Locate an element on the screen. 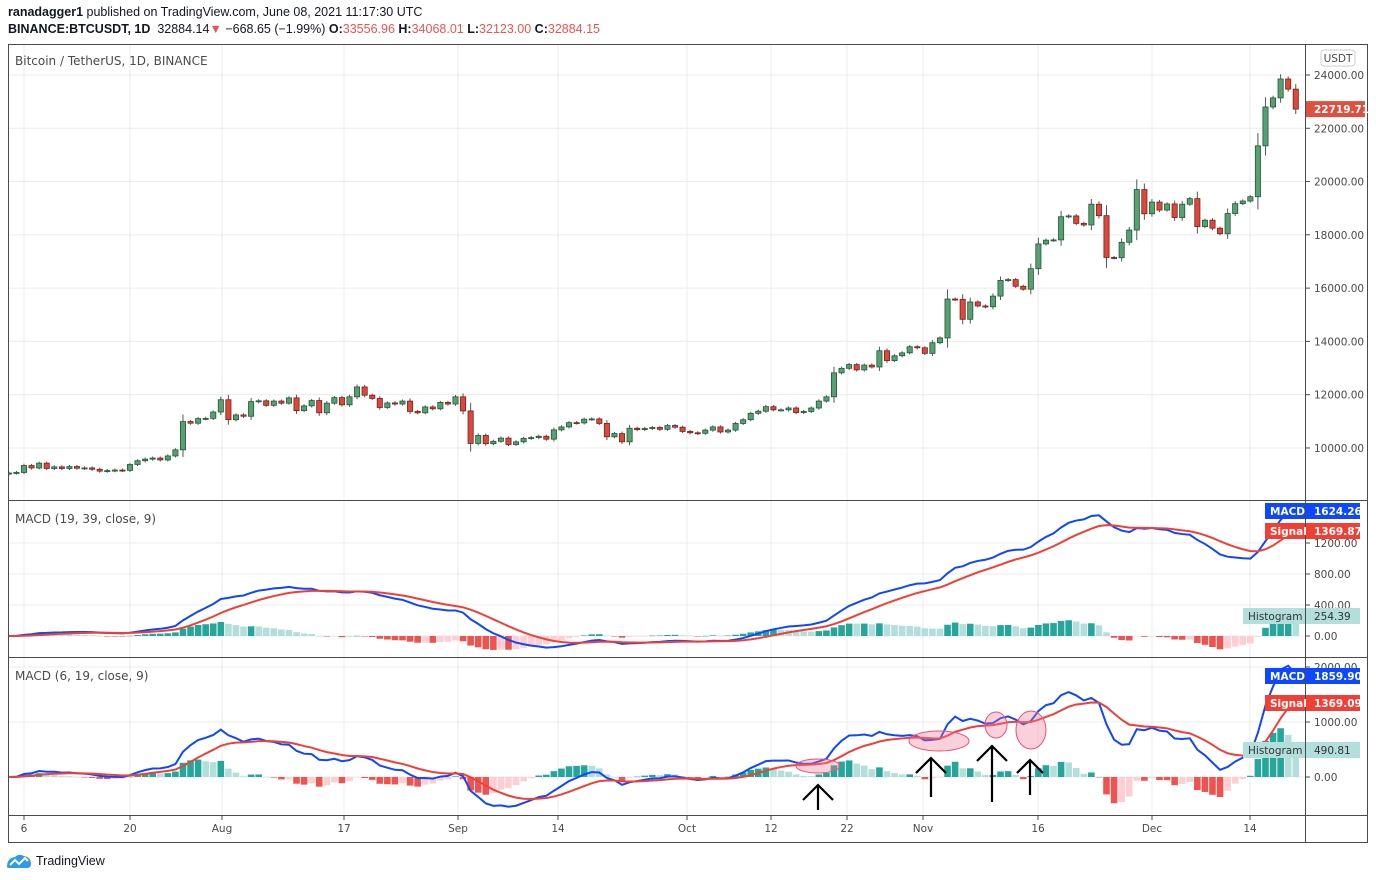 The width and height of the screenshot is (1376, 880). price-tick-label: 16000.00 is located at coordinates (1339, 289).